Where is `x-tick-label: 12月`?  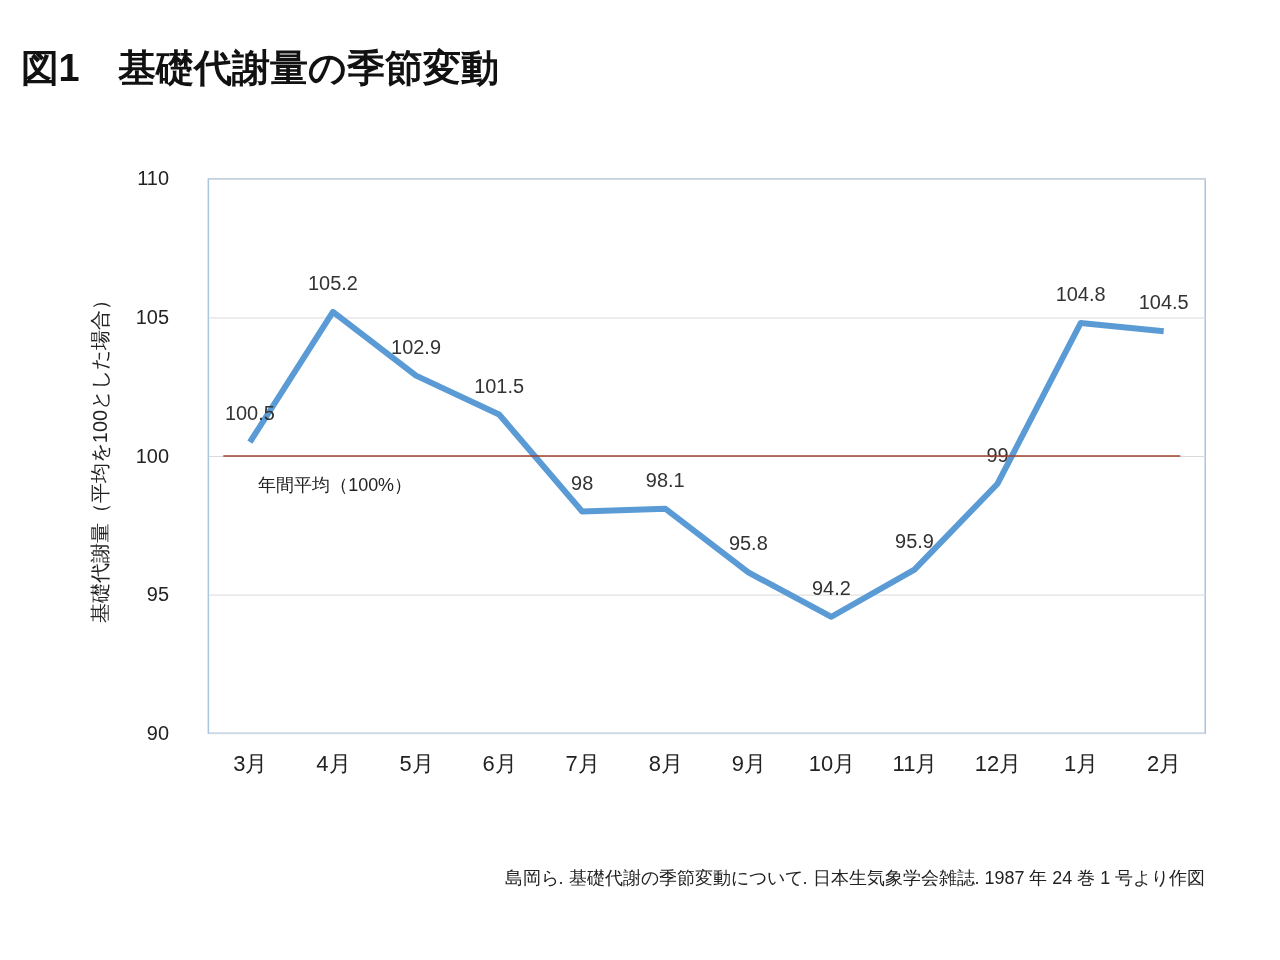 x-tick-label: 12月 is located at coordinates (998, 763).